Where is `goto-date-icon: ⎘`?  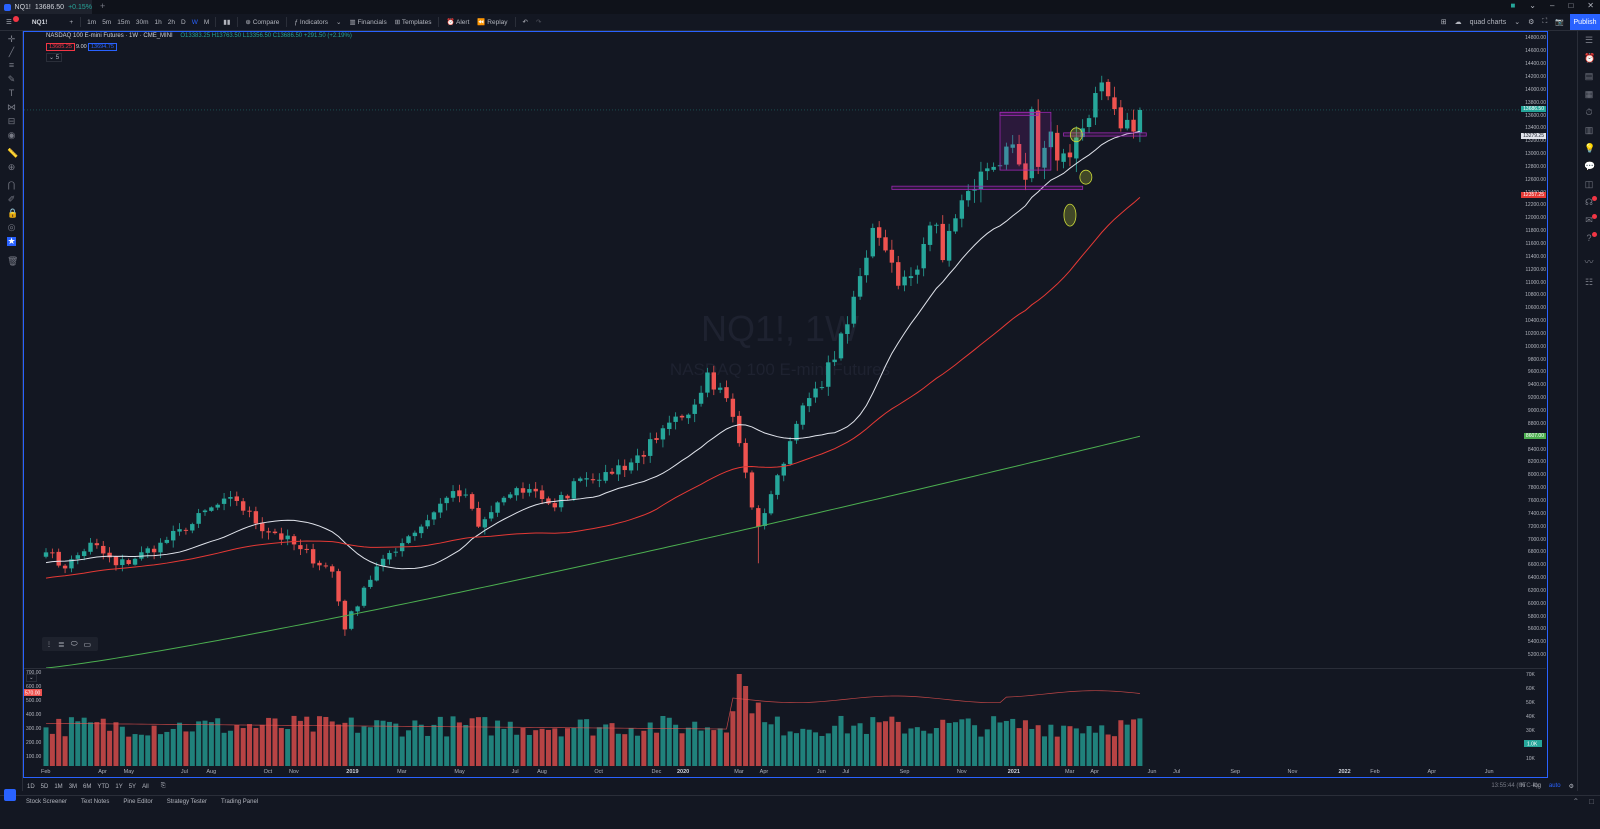
goto-date-icon: ⎘ is located at coordinates (163, 786).